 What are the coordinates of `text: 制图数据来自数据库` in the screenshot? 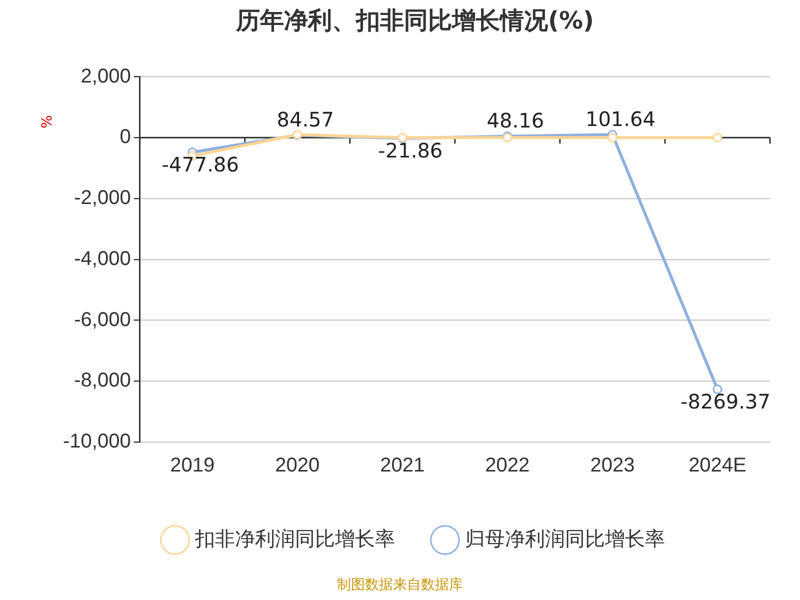 It's located at (400, 585).